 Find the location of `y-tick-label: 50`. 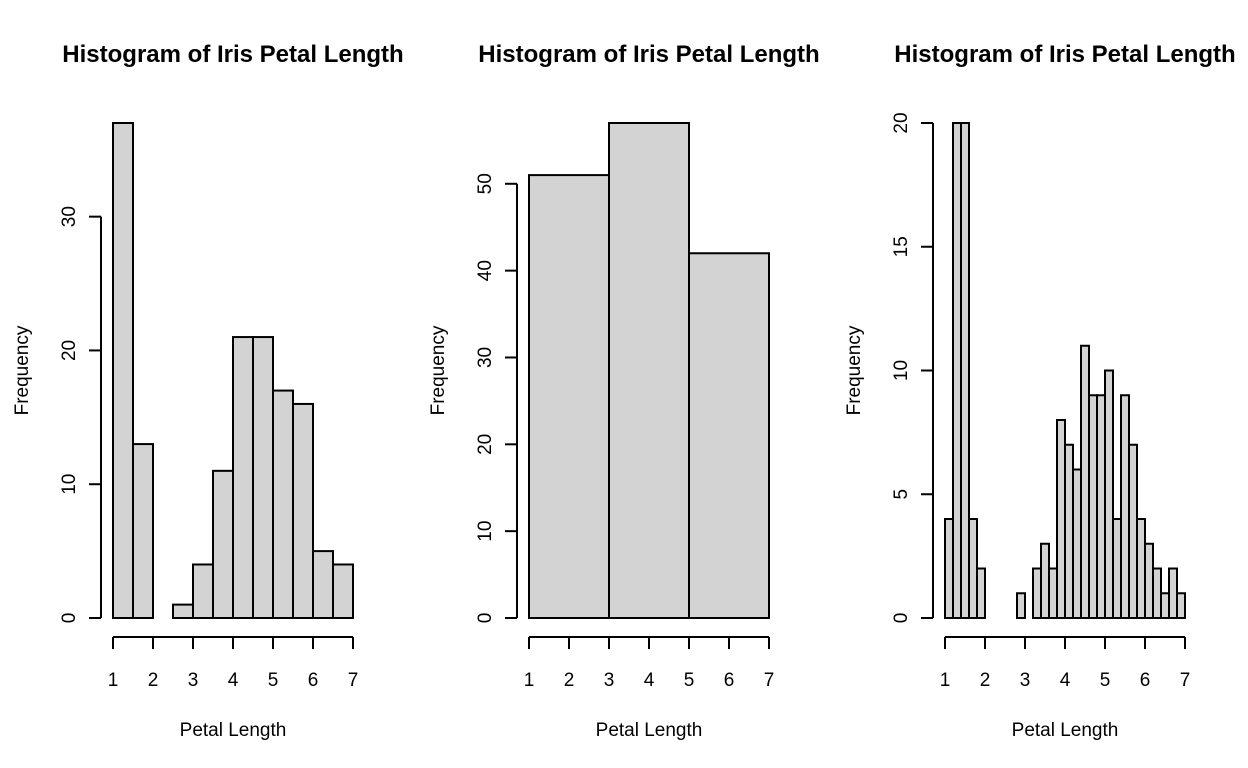

y-tick-label: 50 is located at coordinates (485, 183).